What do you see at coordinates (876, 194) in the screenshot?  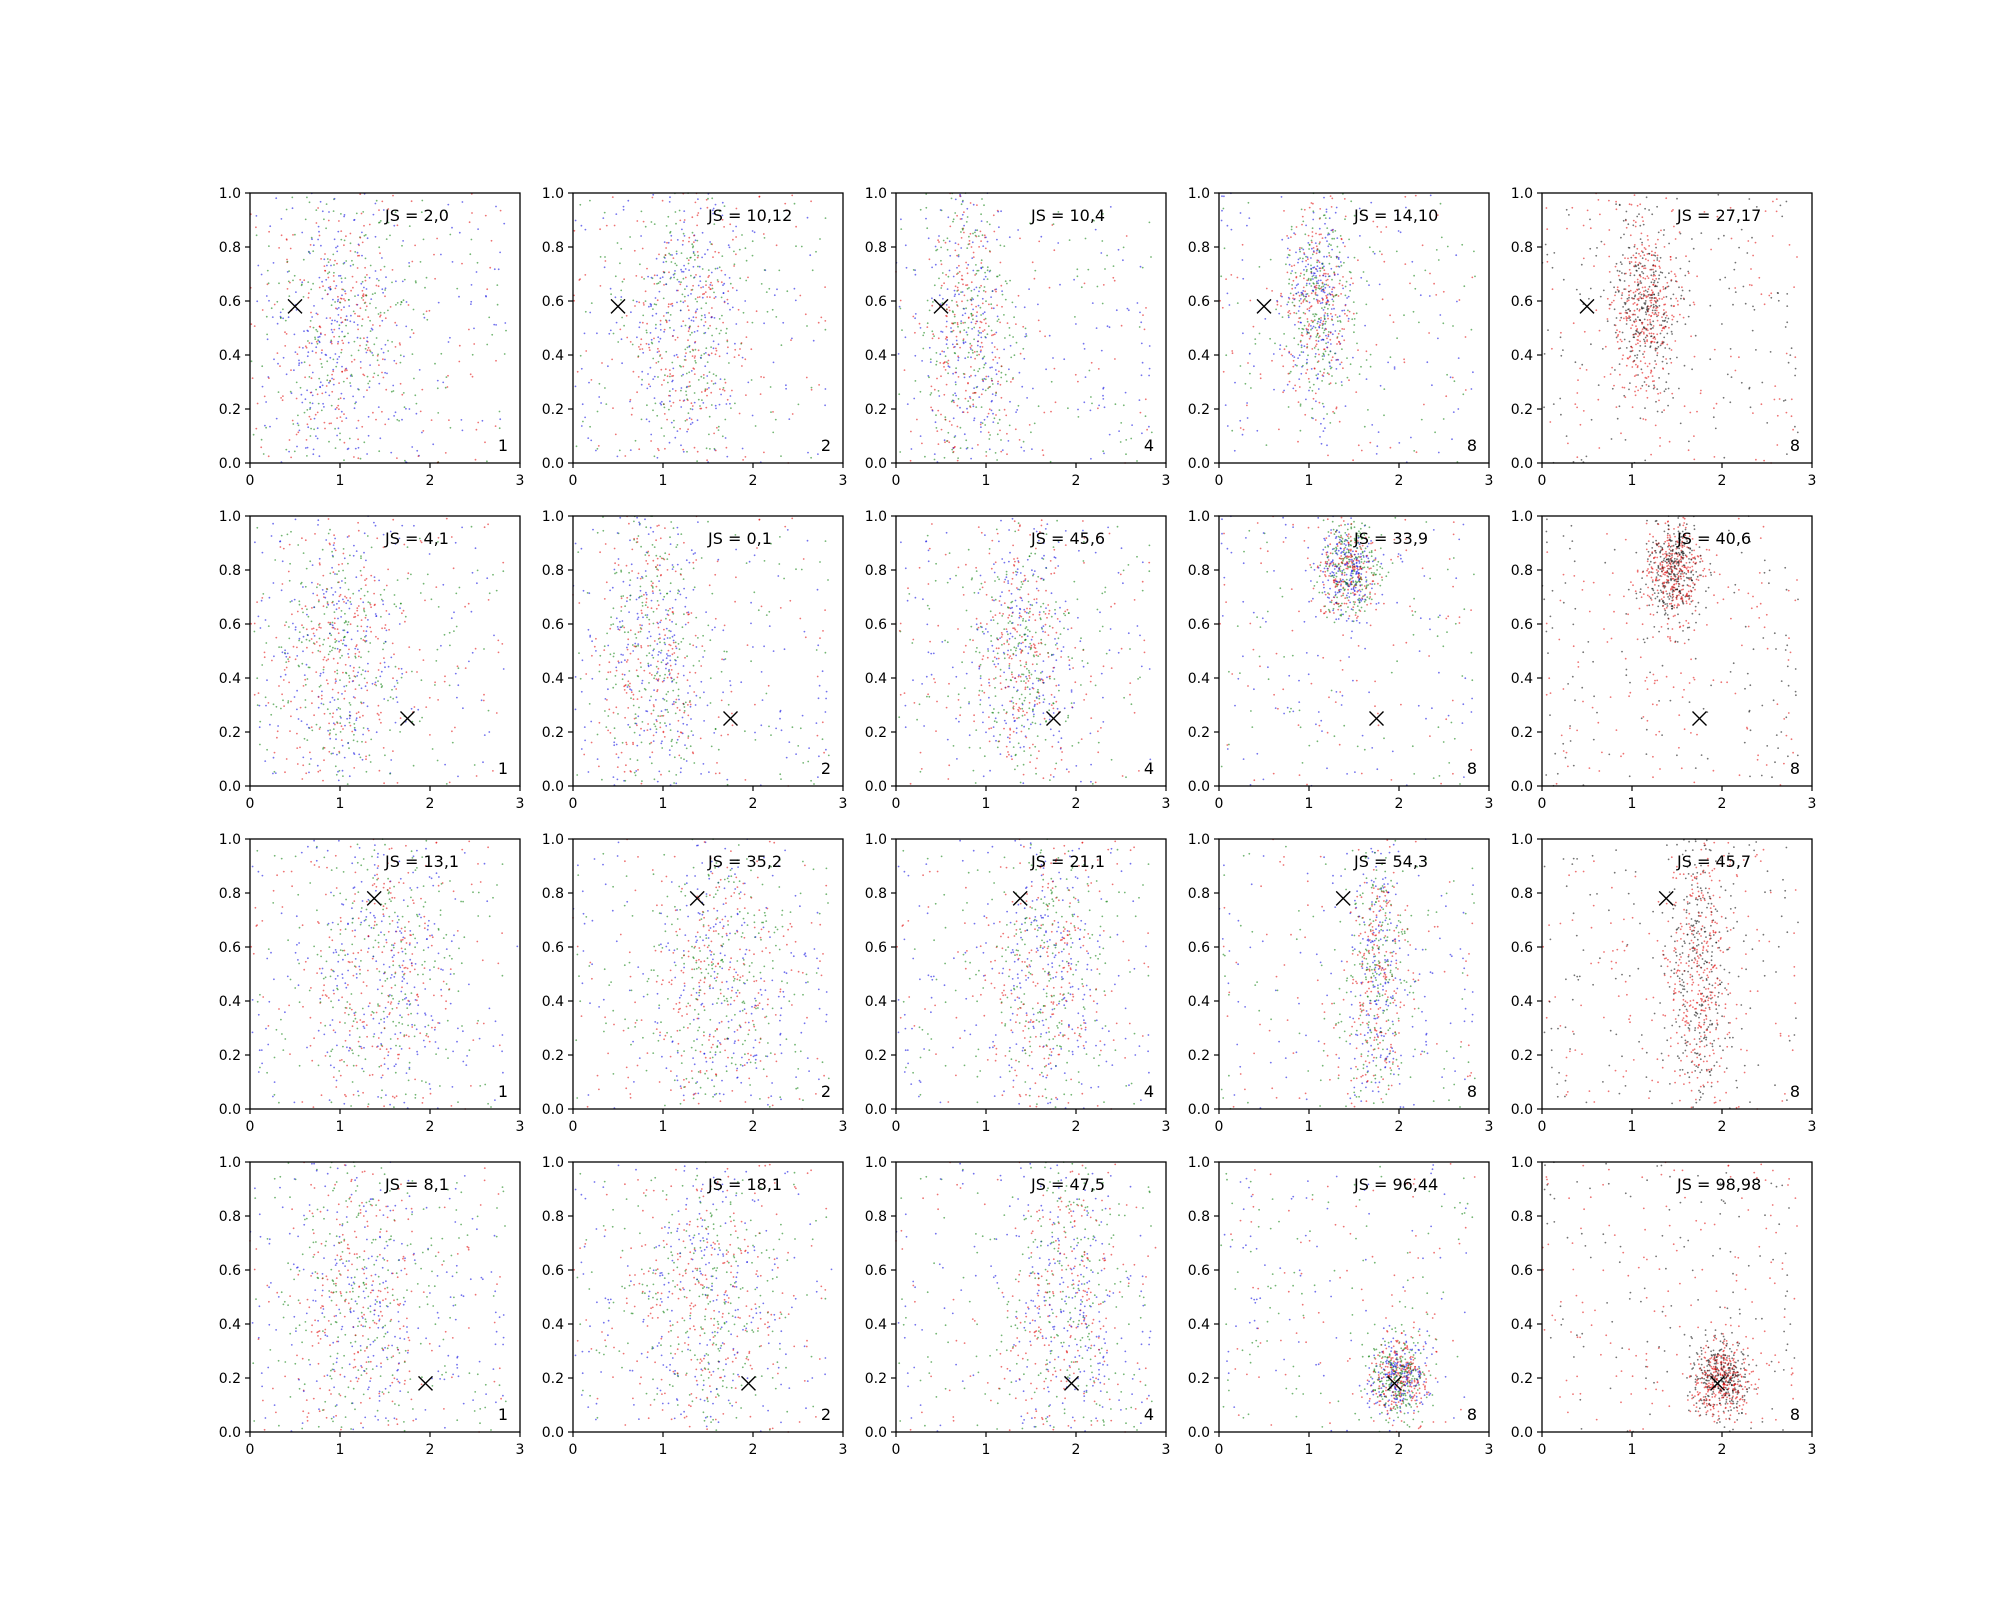 I see `y-tick-label: 1.0` at bounding box center [876, 194].